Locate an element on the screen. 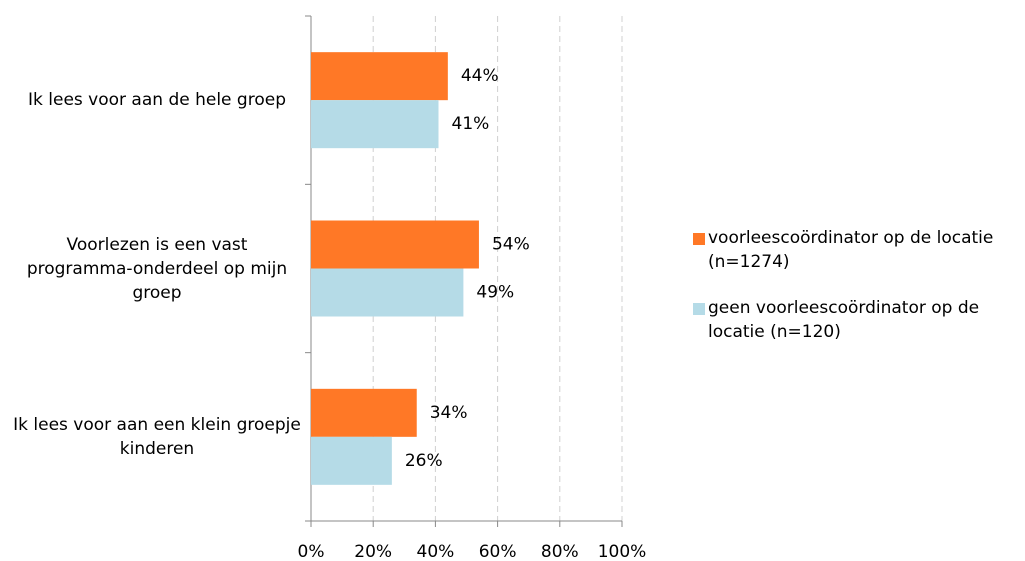 The width and height of the screenshot is (1025, 561). value-label: 49% is located at coordinates (495, 293).